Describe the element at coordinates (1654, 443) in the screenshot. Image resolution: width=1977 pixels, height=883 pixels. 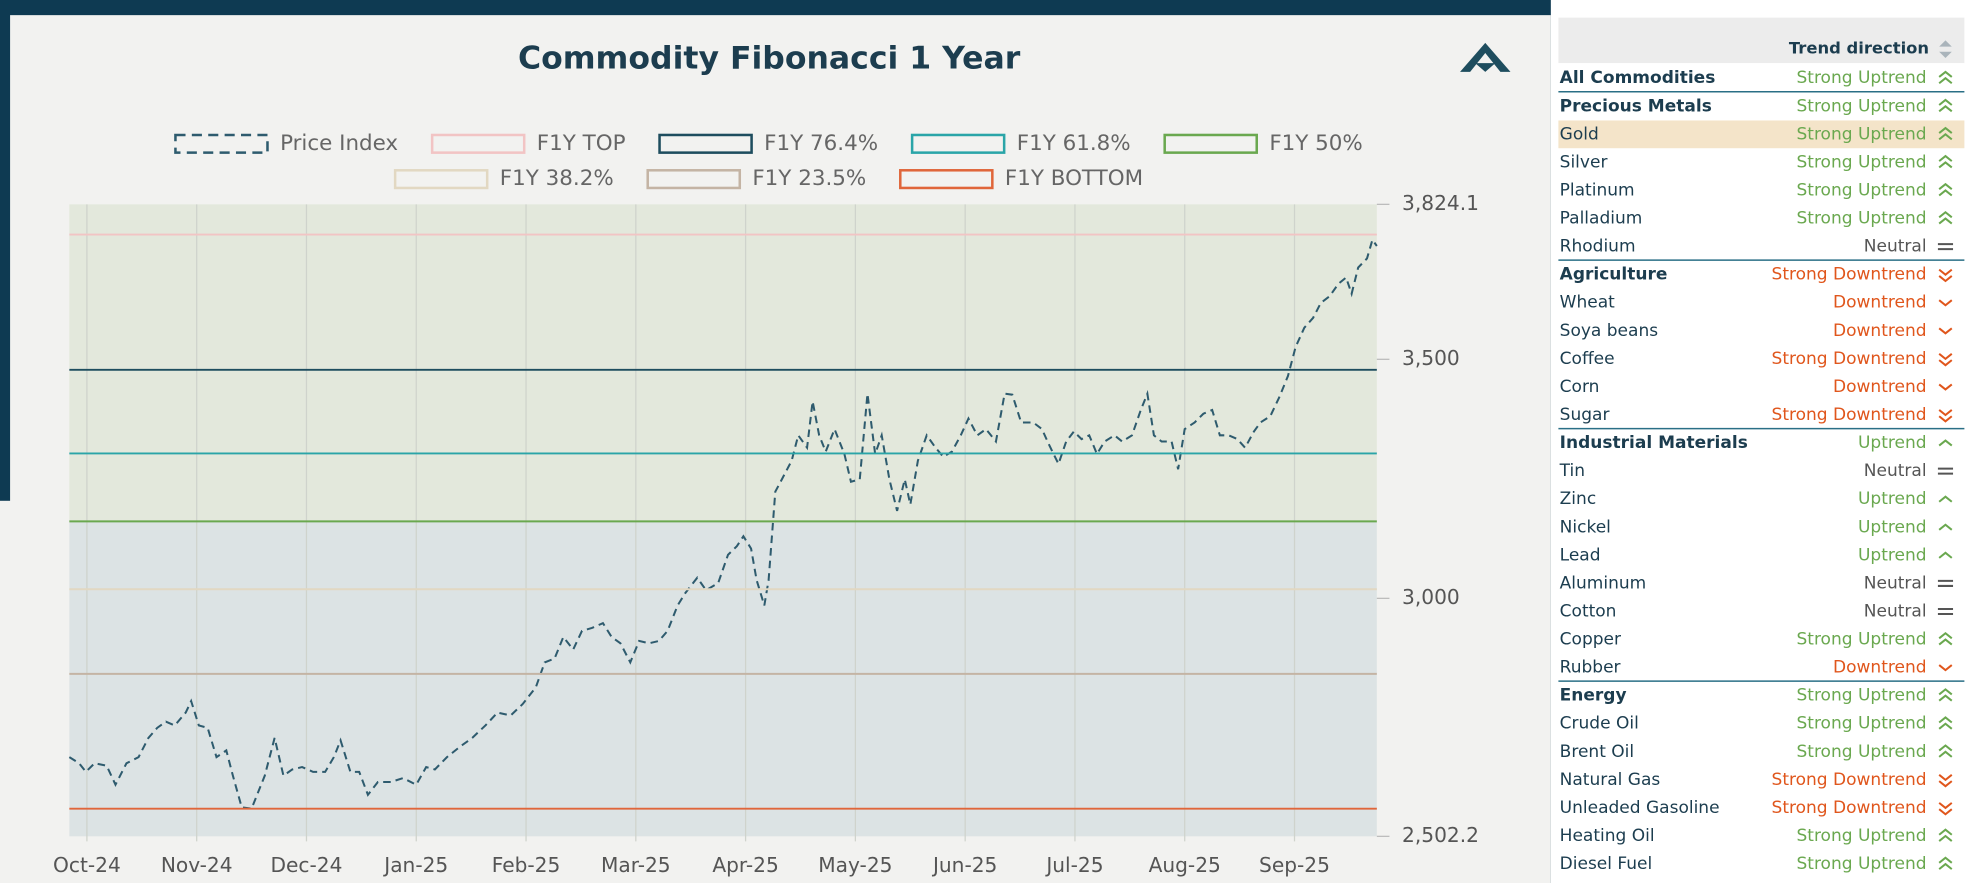
I see `commodity-name: Industrial Materials` at that location.